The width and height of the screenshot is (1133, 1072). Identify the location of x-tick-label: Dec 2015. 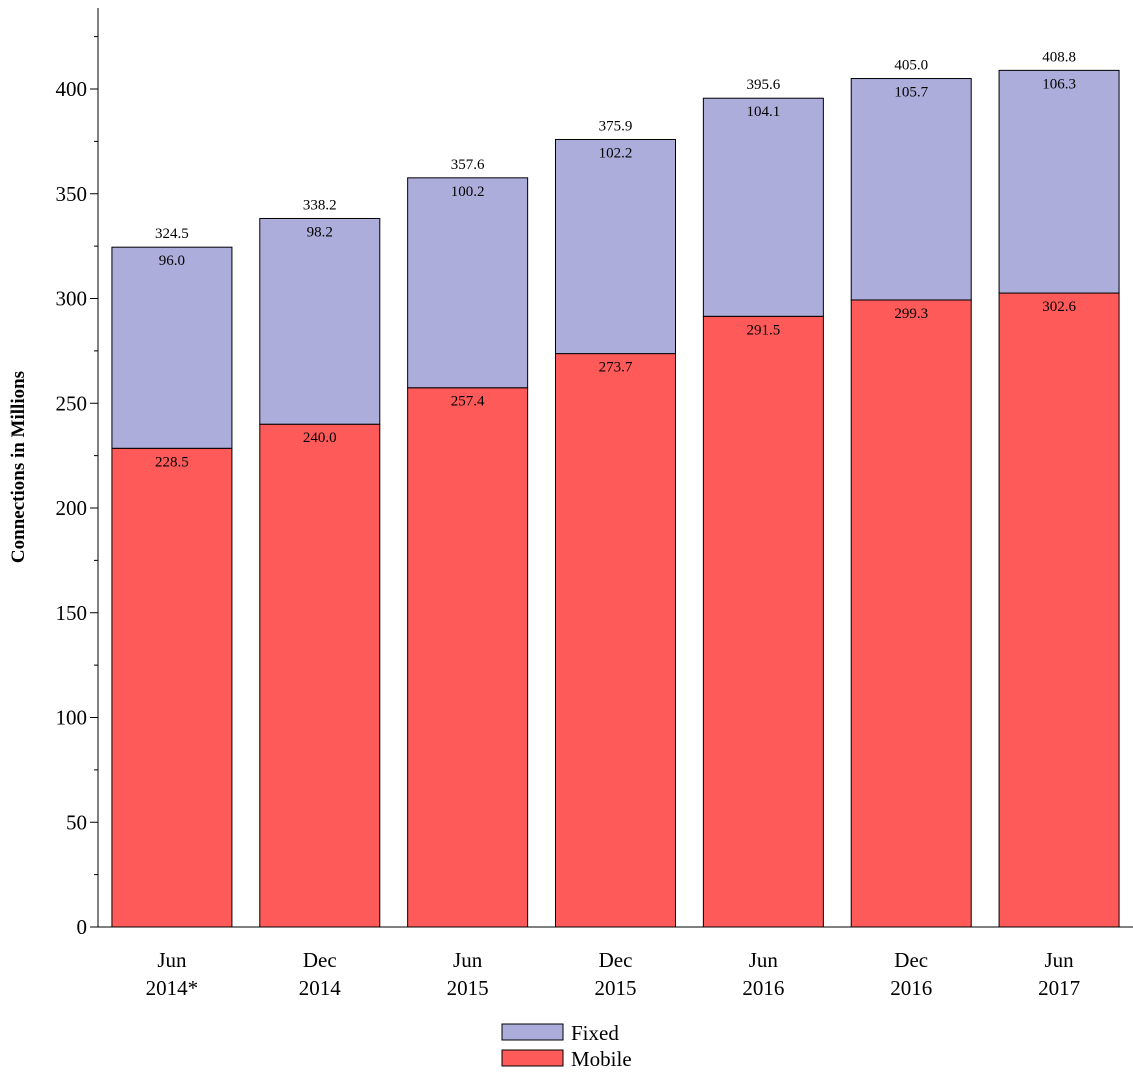
(616, 974).